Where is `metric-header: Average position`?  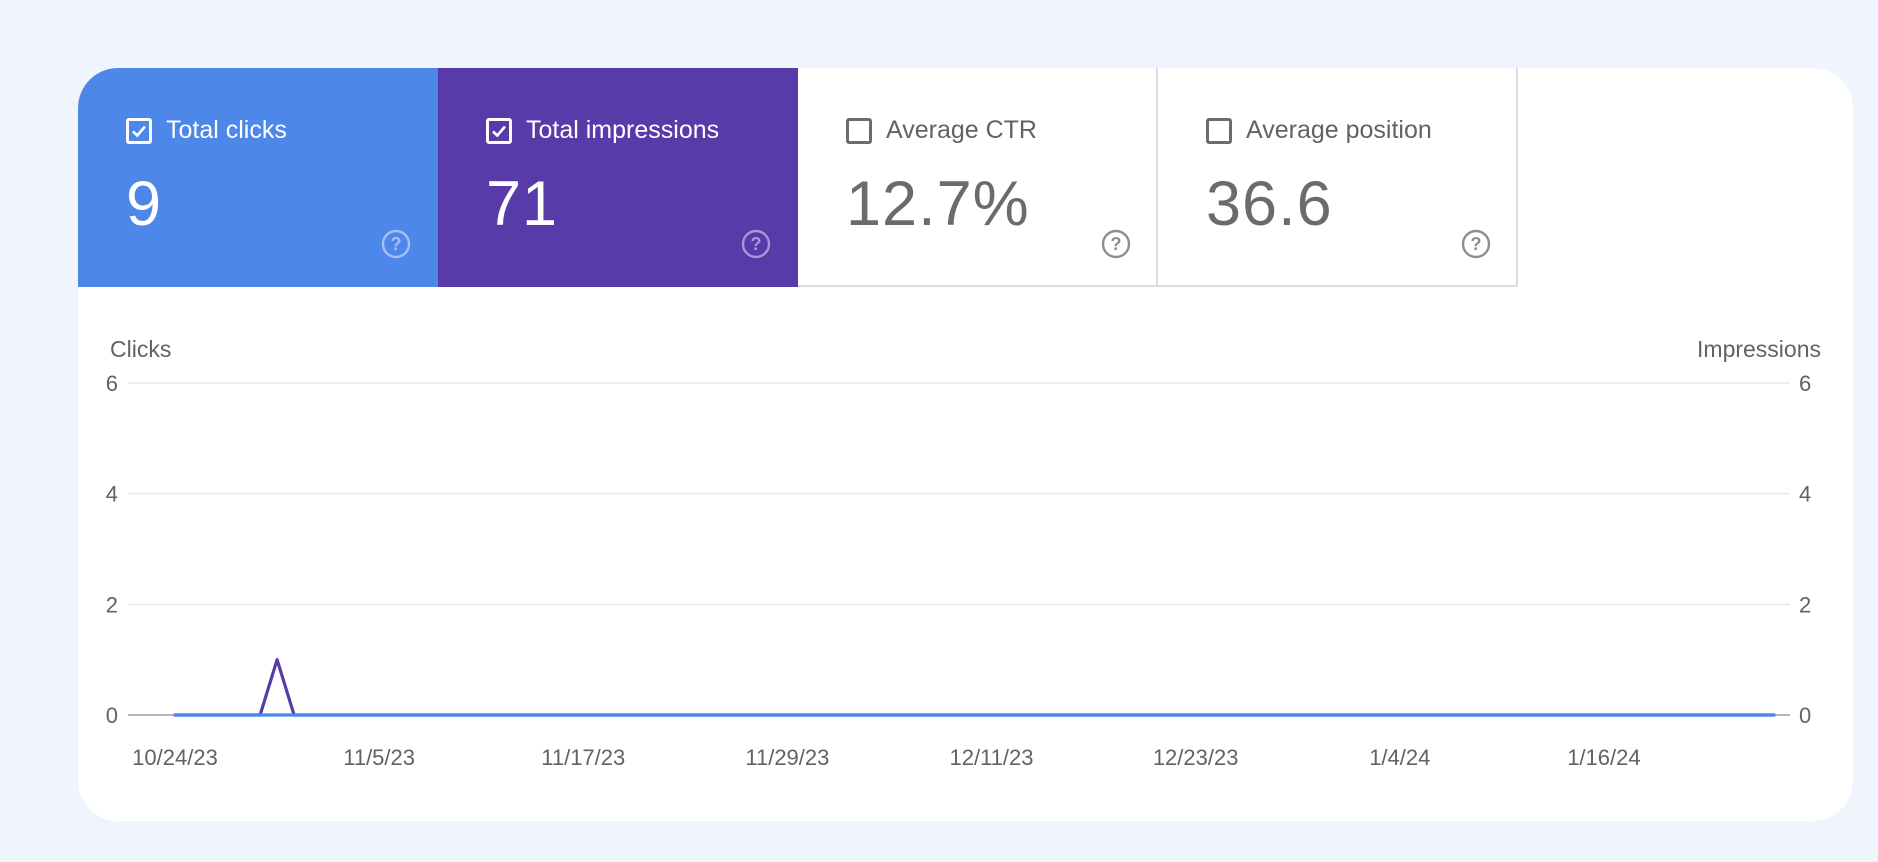
metric-header: Average position is located at coordinates (1319, 130).